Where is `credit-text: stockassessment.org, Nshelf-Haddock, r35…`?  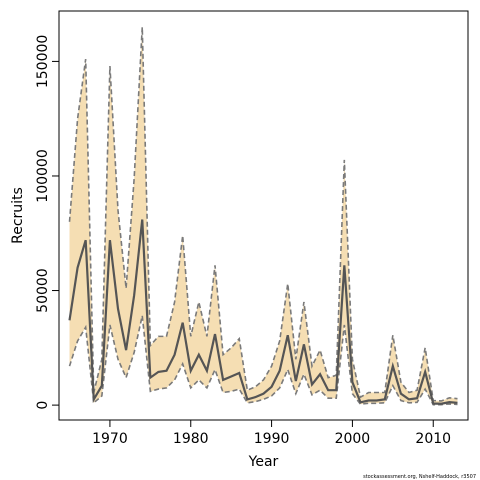 credit-text: stockassessment.org, Nshelf-Haddock, r35… is located at coordinates (419, 477).